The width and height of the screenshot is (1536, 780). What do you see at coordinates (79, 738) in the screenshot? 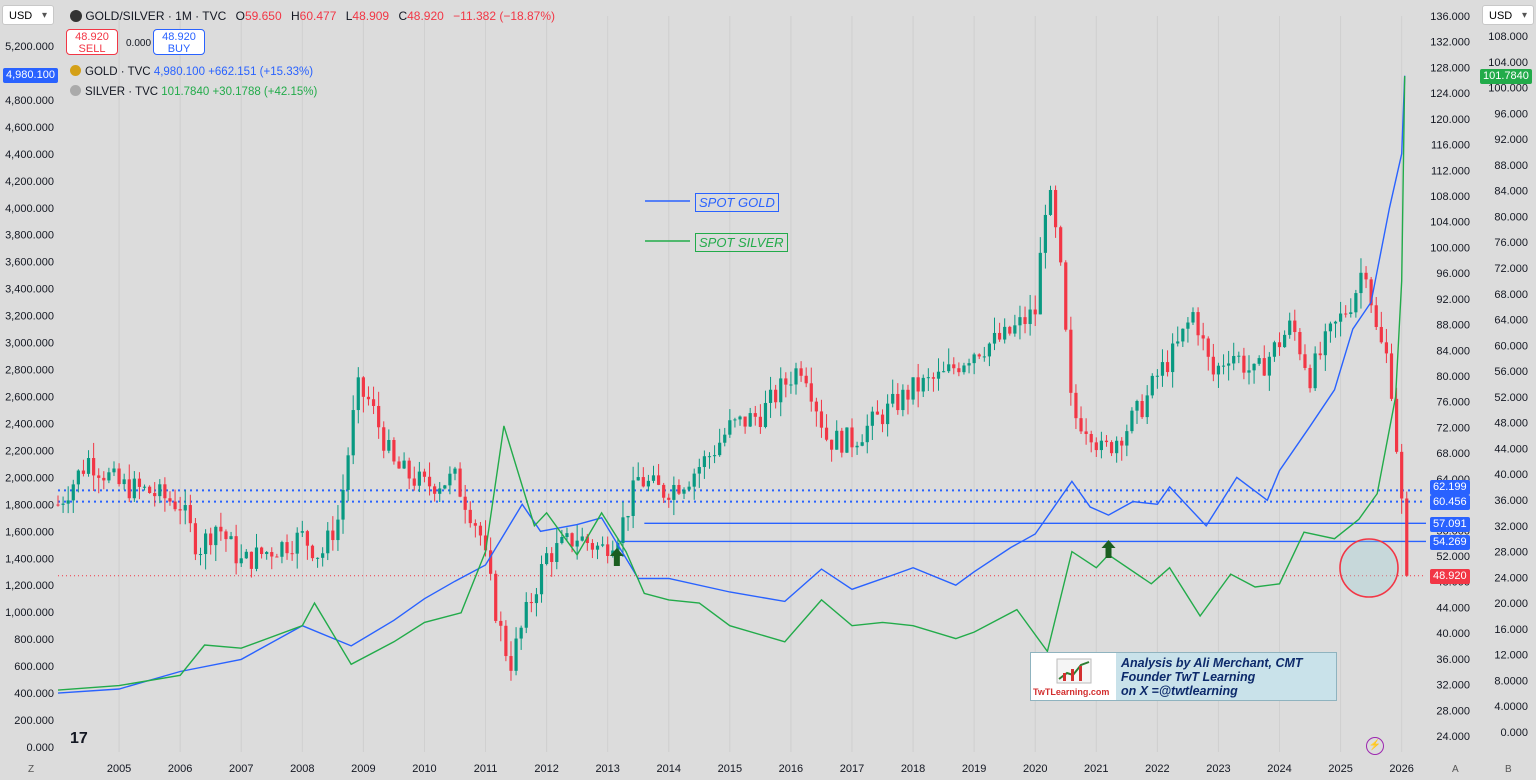
I see `tradingview-logo: 17` at bounding box center [79, 738].